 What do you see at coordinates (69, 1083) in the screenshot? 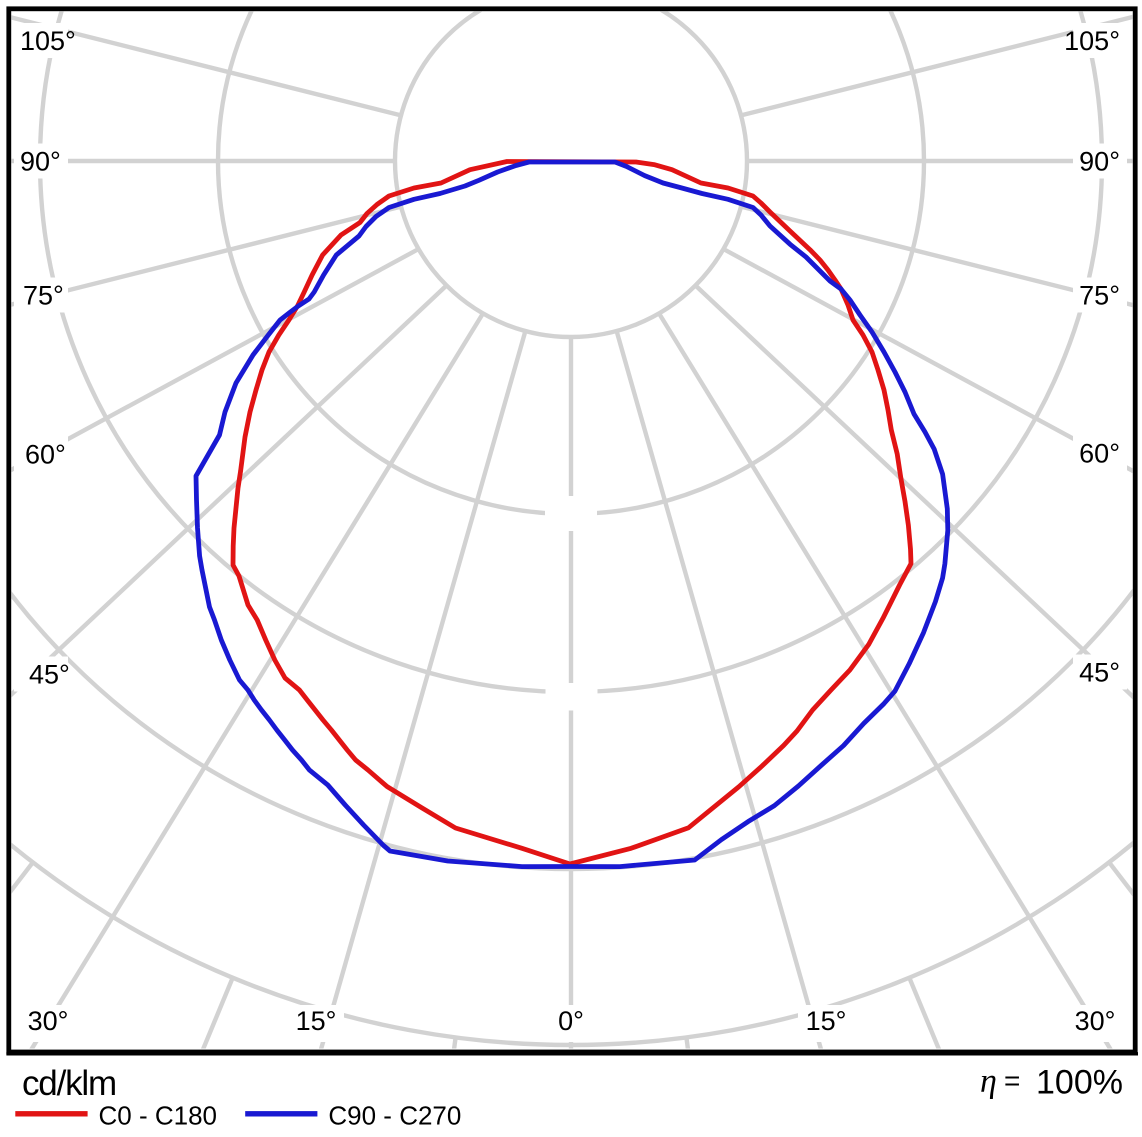
I see `svg-text: cd/klm` at bounding box center [69, 1083].